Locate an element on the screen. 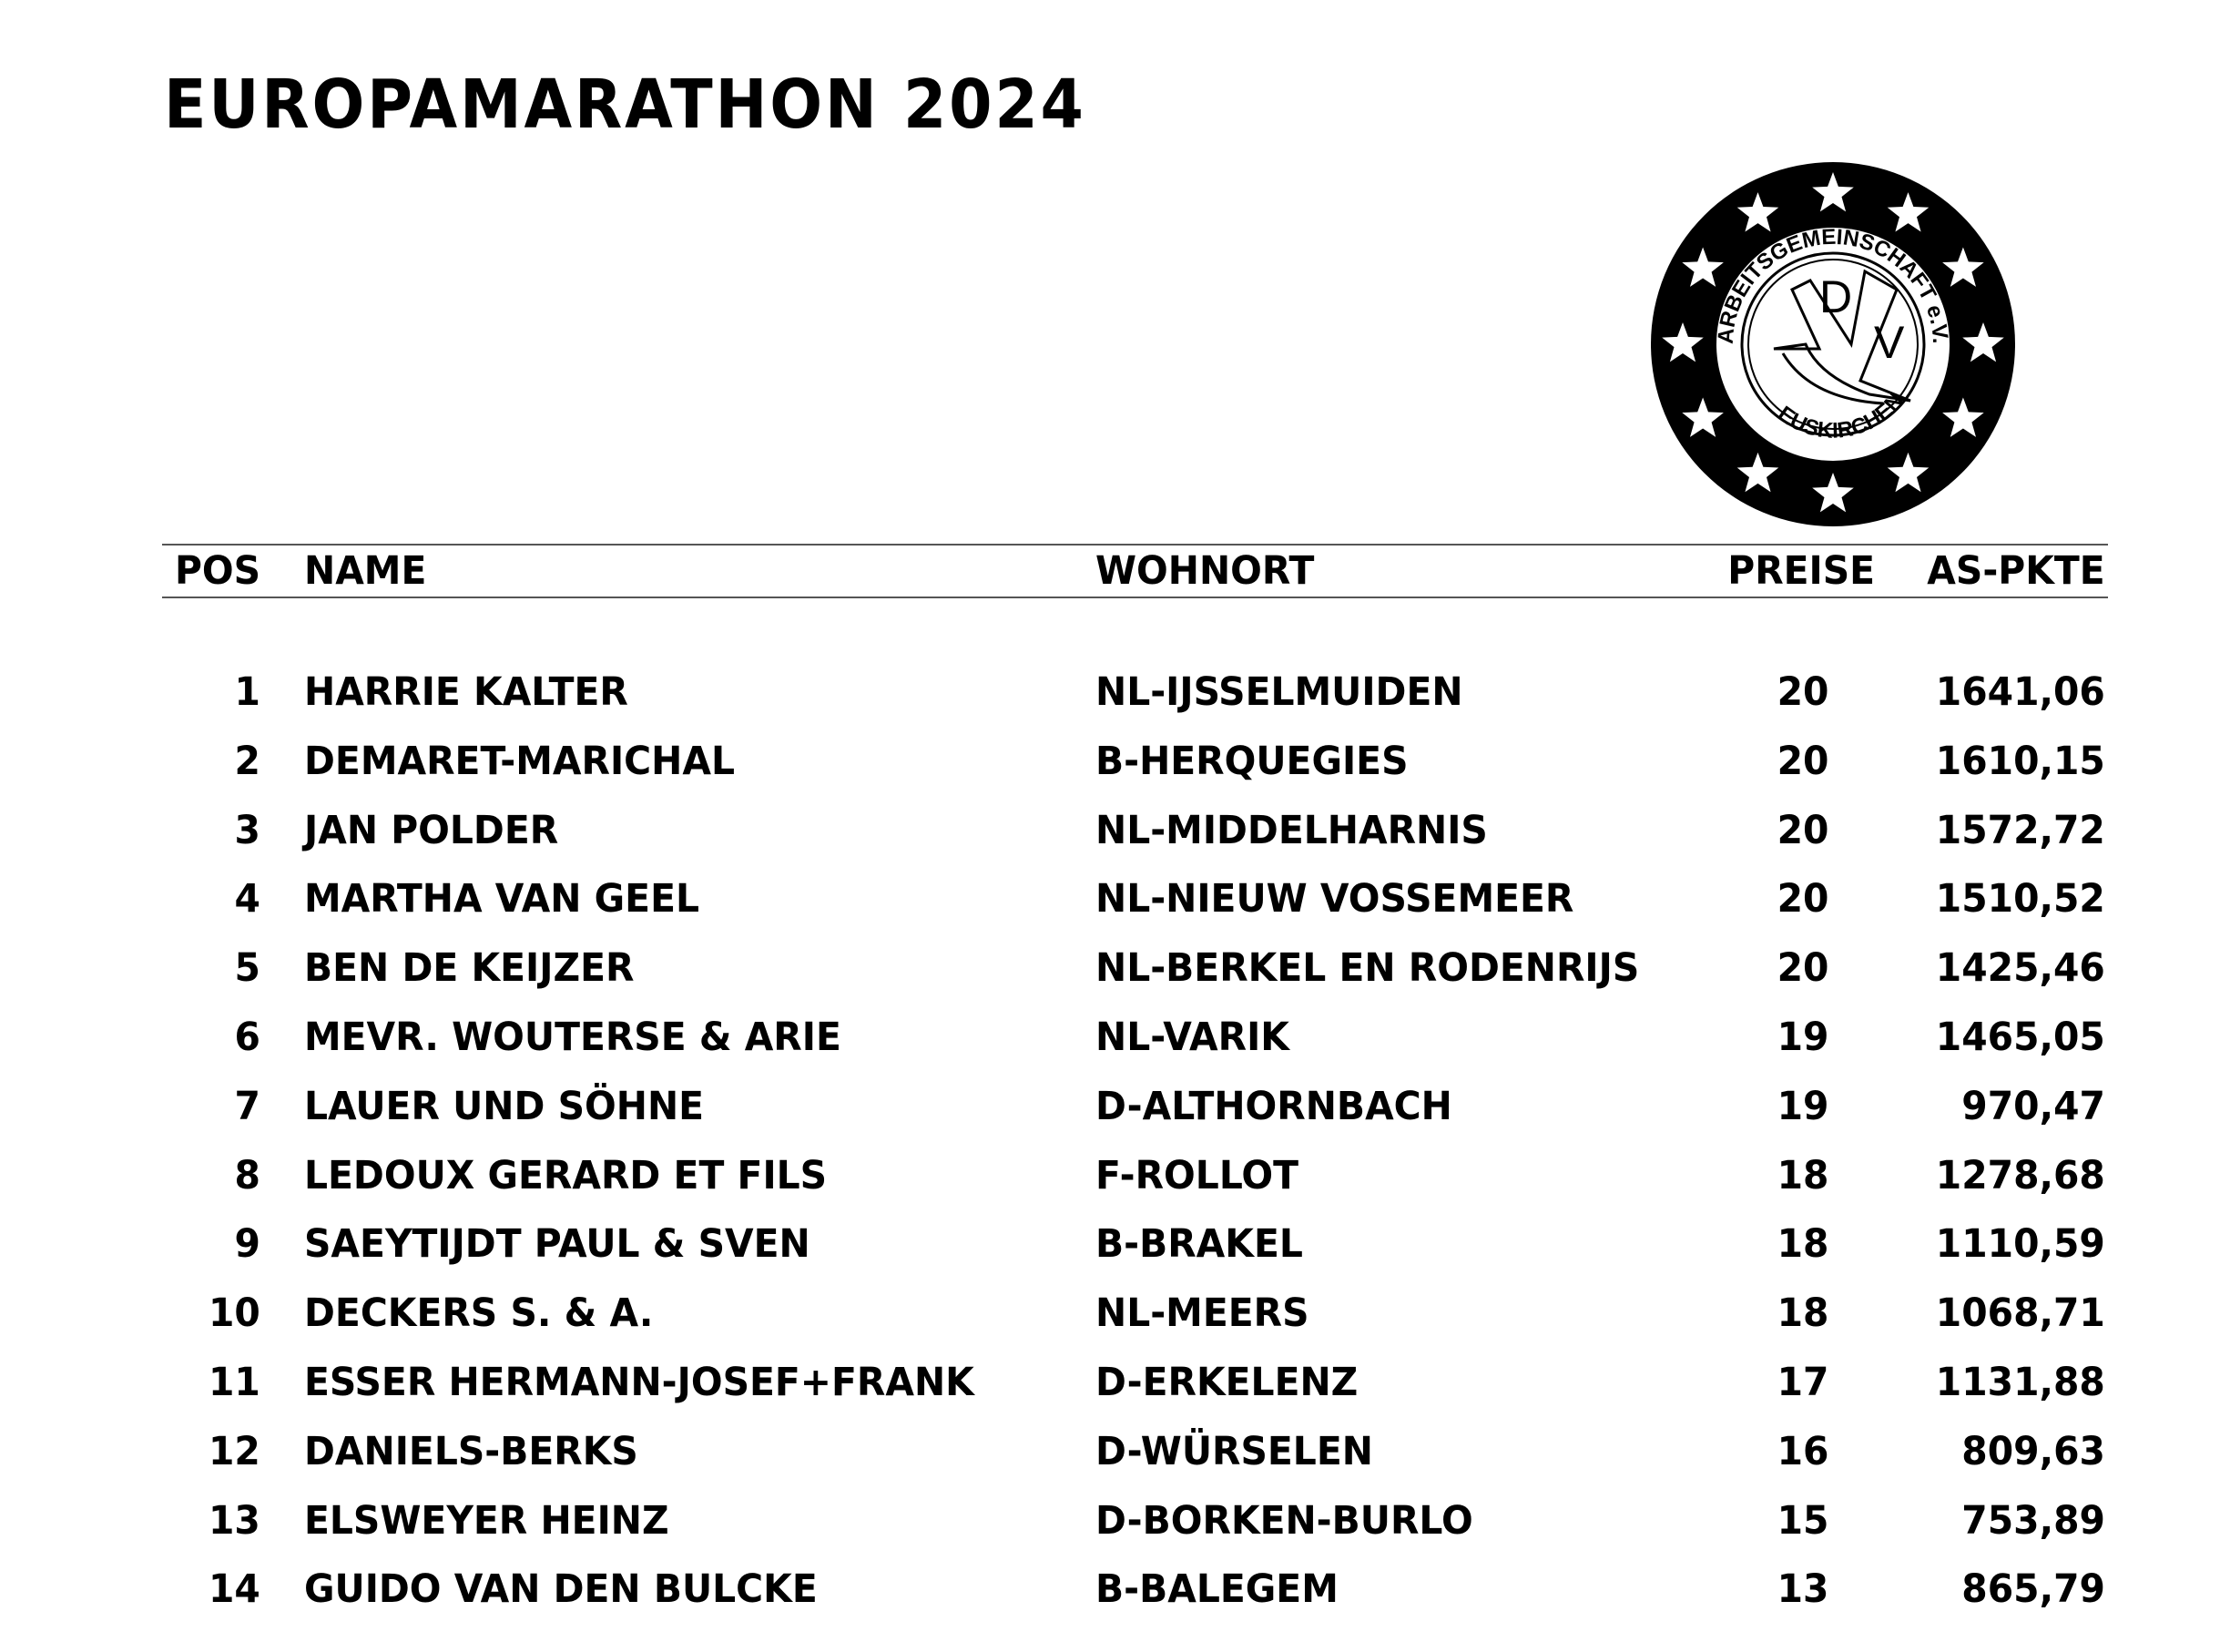  header-name: NAME is located at coordinates (365, 571).